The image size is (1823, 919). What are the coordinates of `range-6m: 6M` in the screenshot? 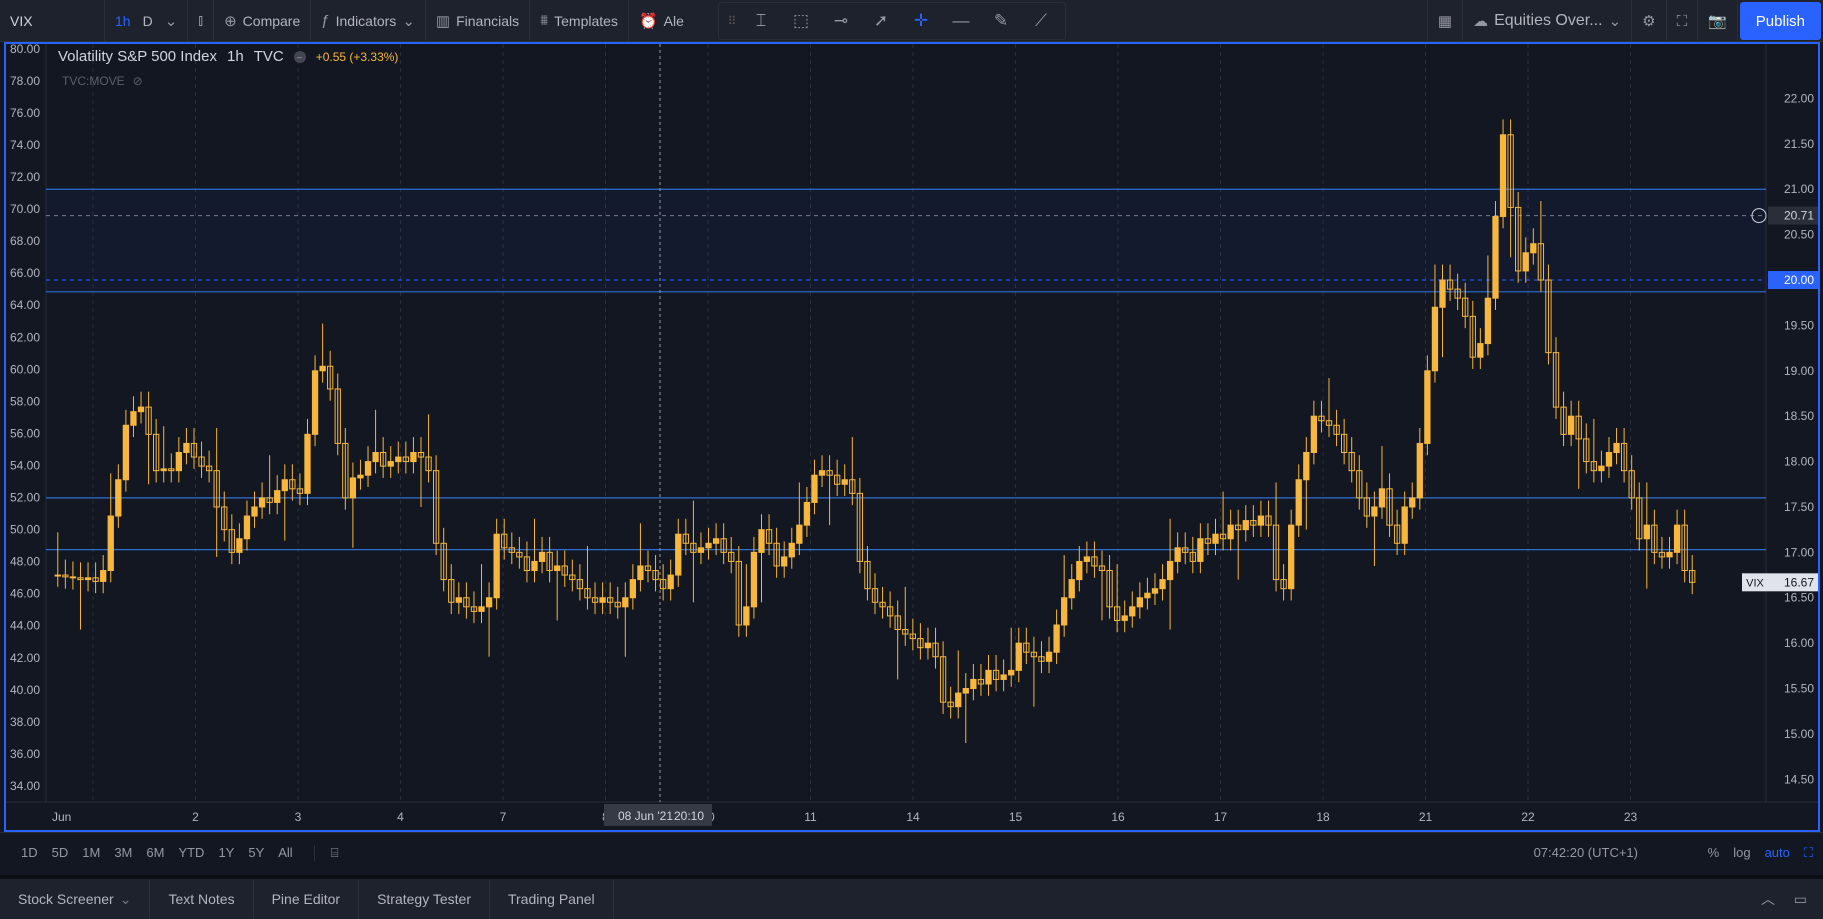 It's located at (155, 852).